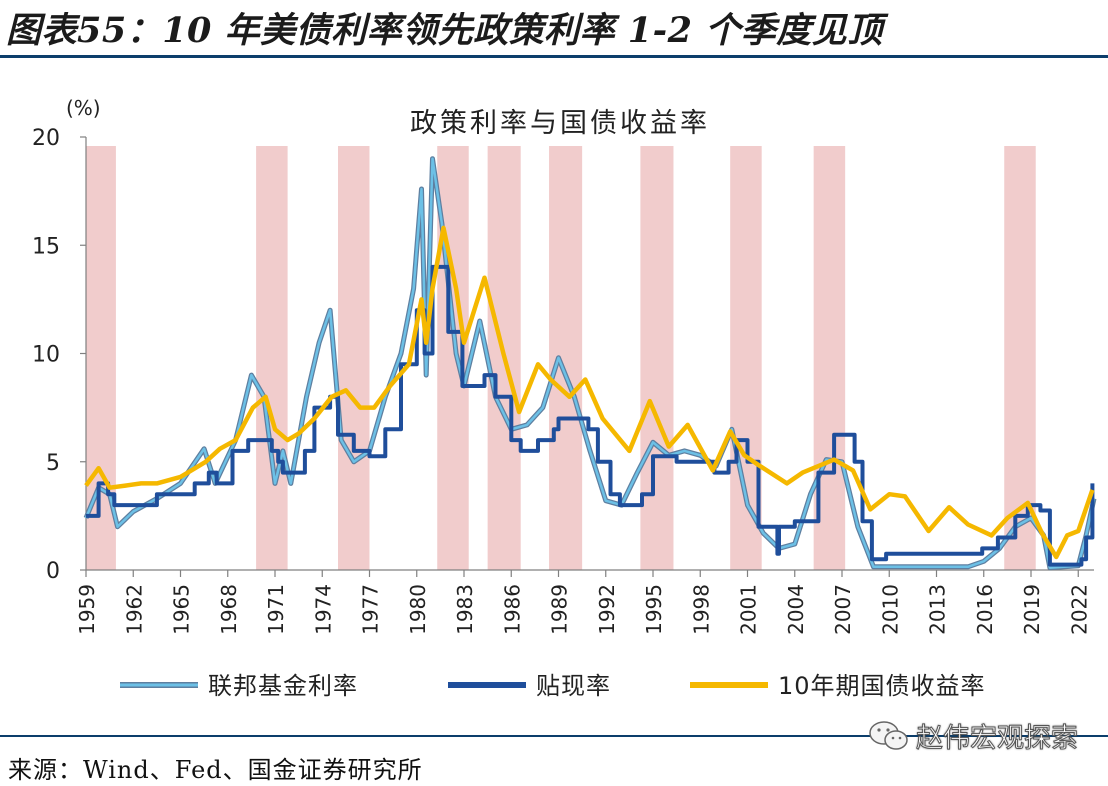  I want to click on source-note: 来源：Wind、Fed、国金证券研究所, so click(215, 770).